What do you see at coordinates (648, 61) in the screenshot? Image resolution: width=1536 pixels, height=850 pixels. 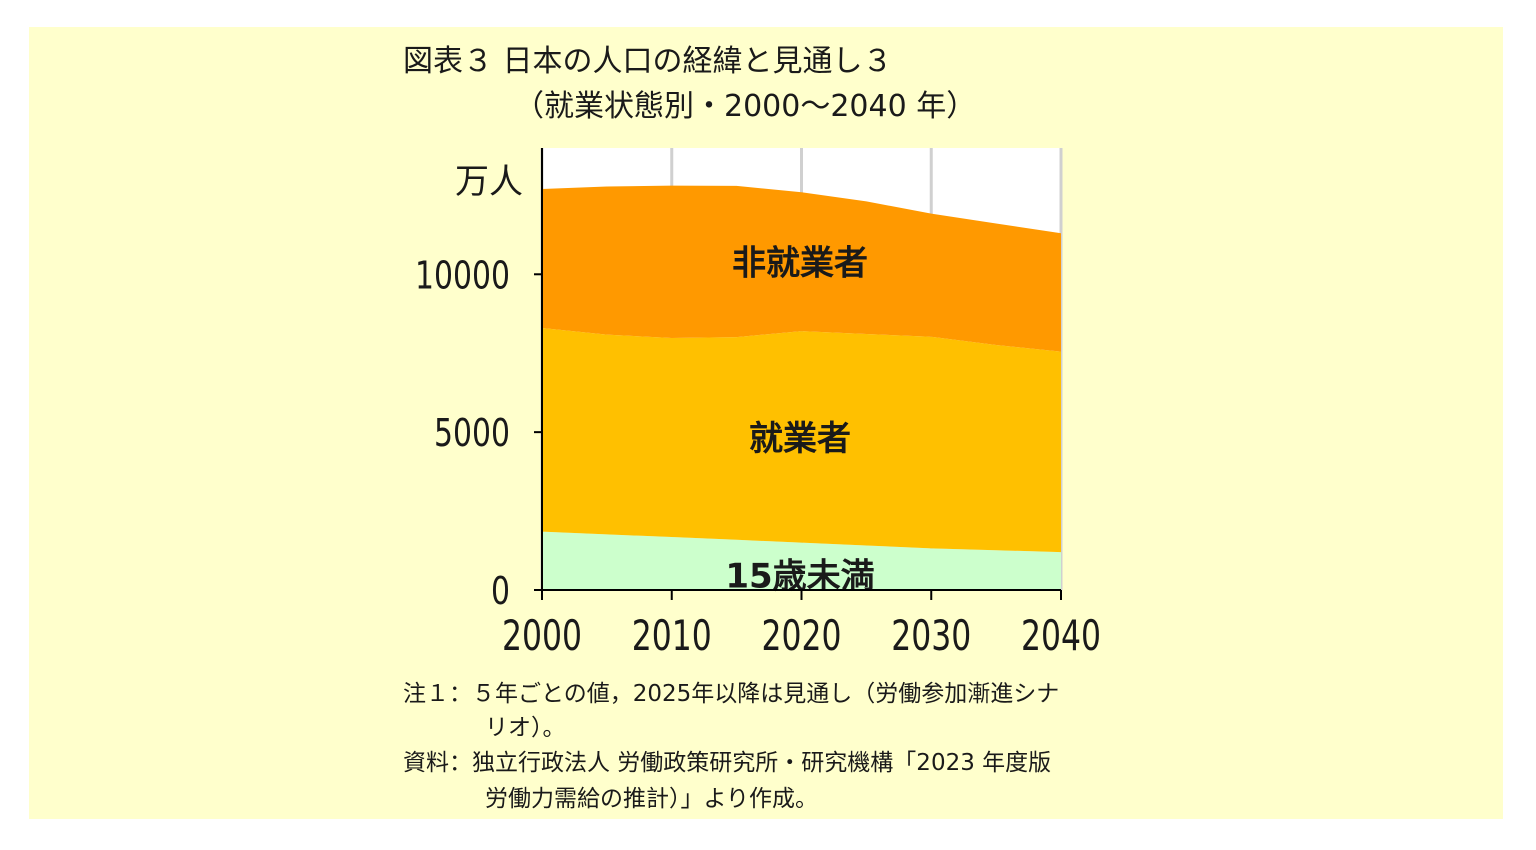 I see `chart-title: 図表３ 日本の人口の経緯と見通し３` at bounding box center [648, 61].